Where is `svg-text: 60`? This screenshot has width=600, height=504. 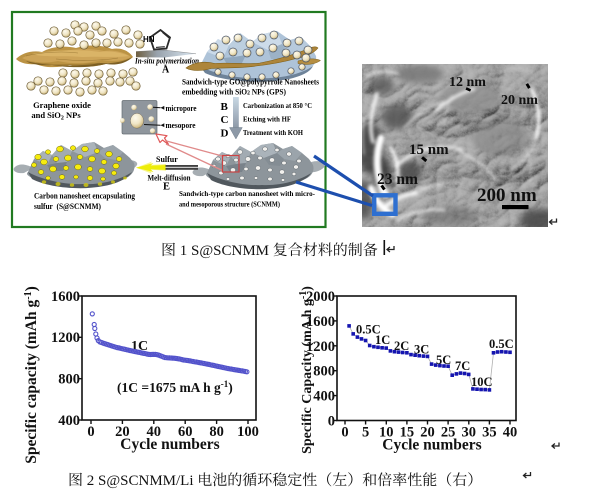 svg-text: 60 is located at coordinates (185, 432).